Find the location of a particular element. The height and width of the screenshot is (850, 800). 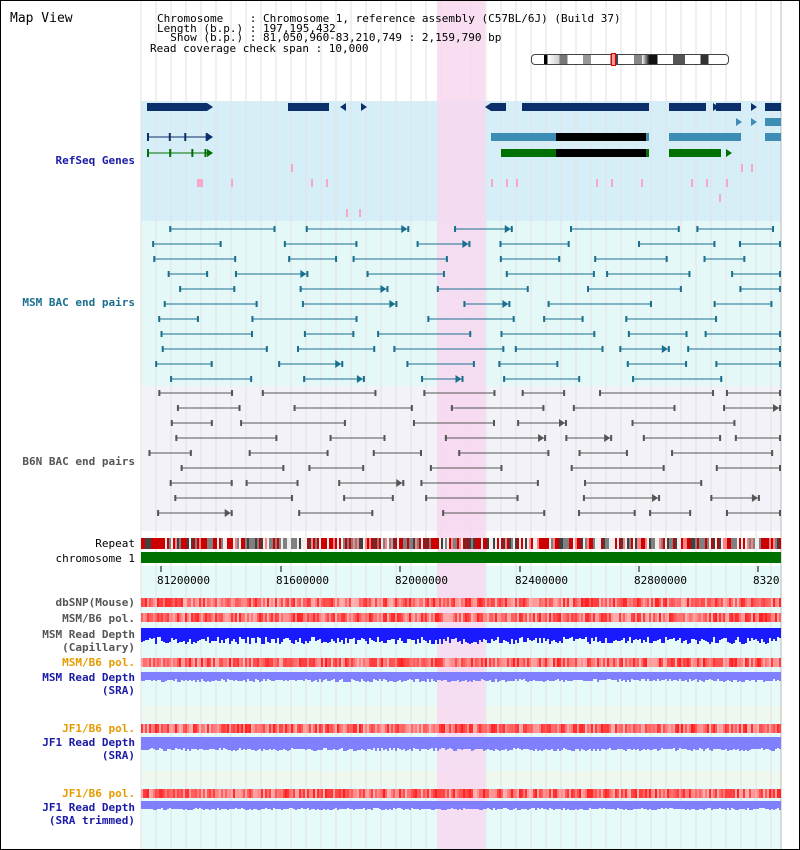

chromosome-ideogram is located at coordinates (630, 59).